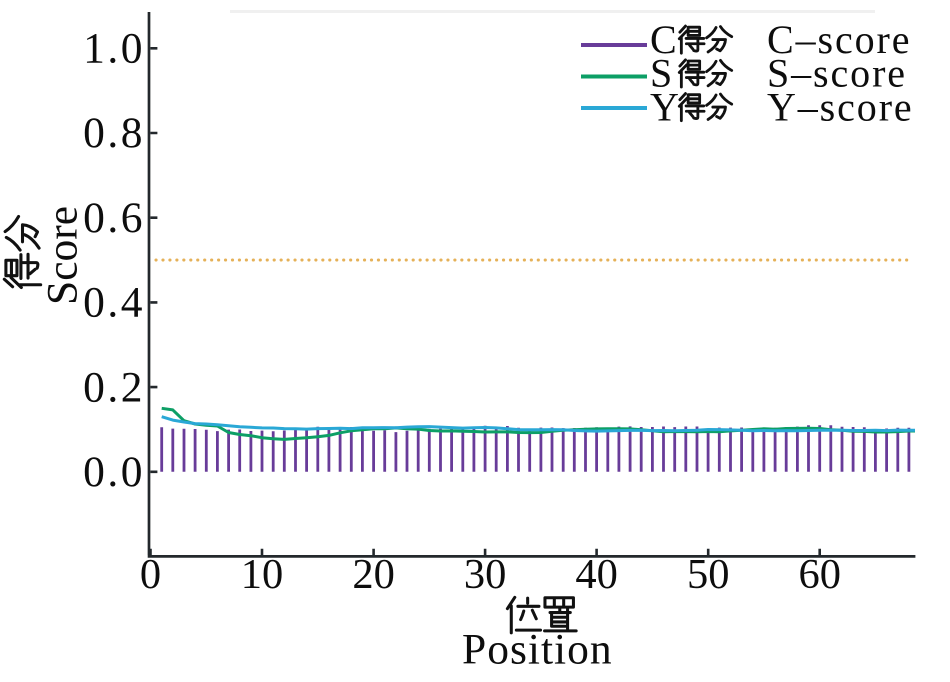 Image resolution: width=950 pixels, height=682 pixels. I want to click on svg-text: Y, so click(664, 106).